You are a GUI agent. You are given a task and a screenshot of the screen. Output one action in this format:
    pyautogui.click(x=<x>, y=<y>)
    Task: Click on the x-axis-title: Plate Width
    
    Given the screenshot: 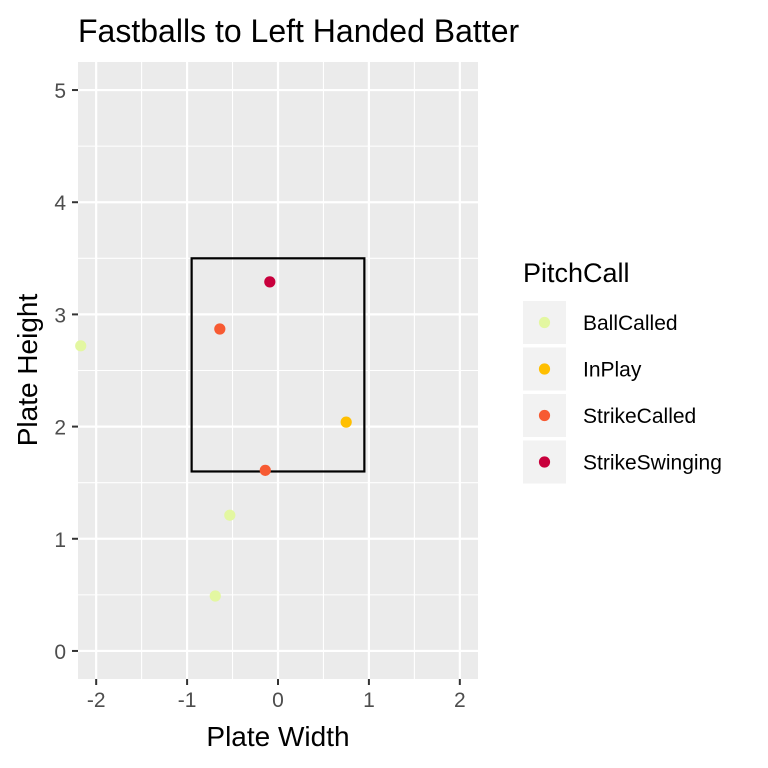 What is the action you would take?
    pyautogui.click(x=277, y=736)
    